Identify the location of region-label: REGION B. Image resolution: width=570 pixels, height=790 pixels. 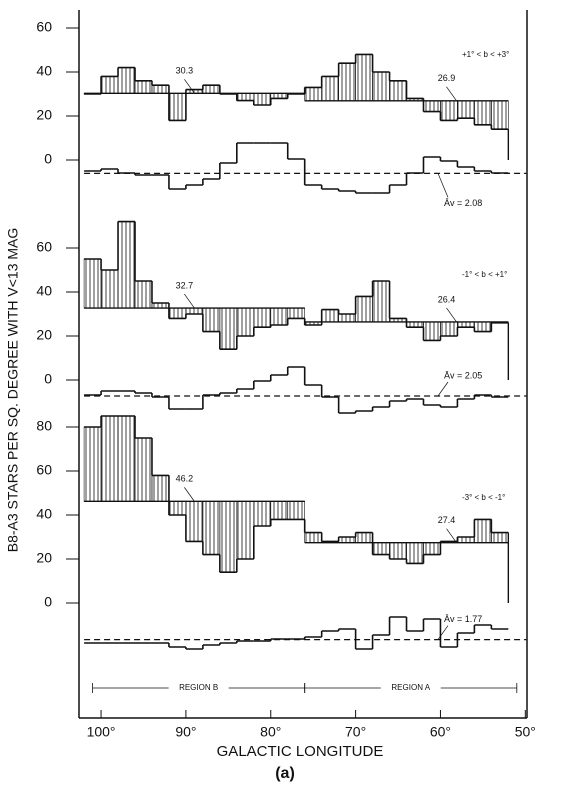
(198, 687).